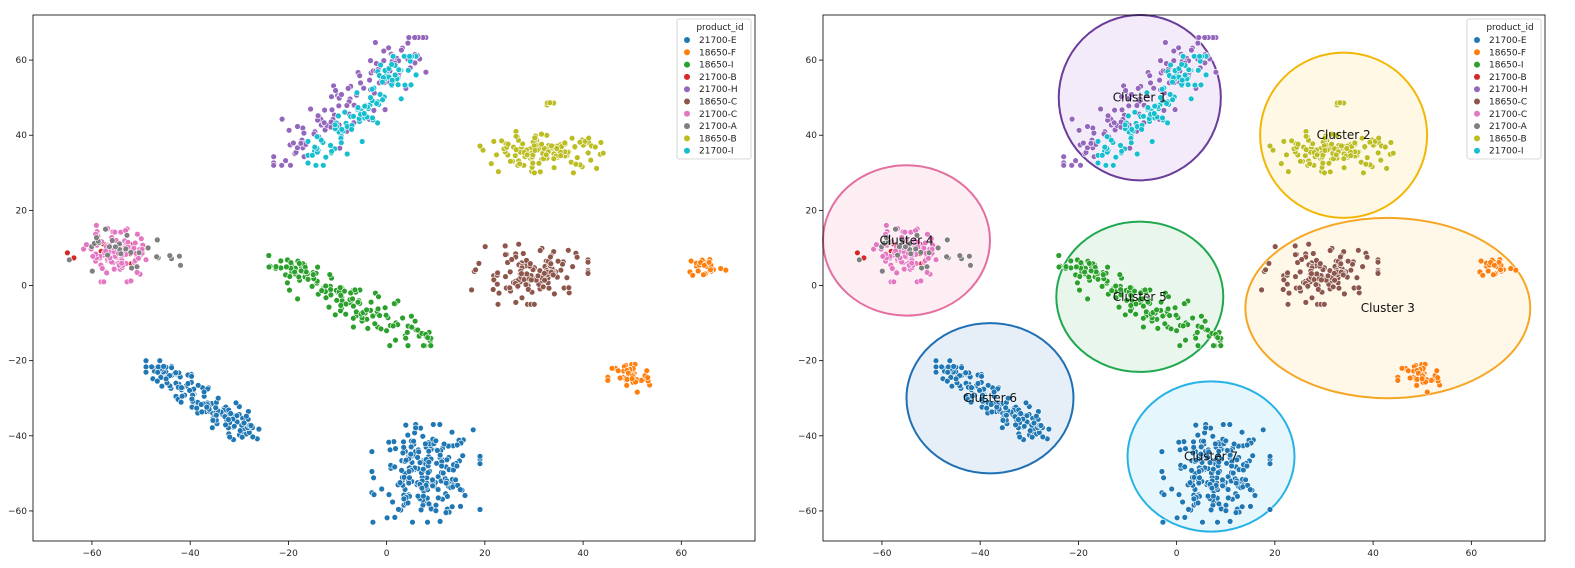 This screenshot has height=568, width=1575. Describe the element at coordinates (1177, 554) in the screenshot. I see `x-tick-label: 0` at that location.